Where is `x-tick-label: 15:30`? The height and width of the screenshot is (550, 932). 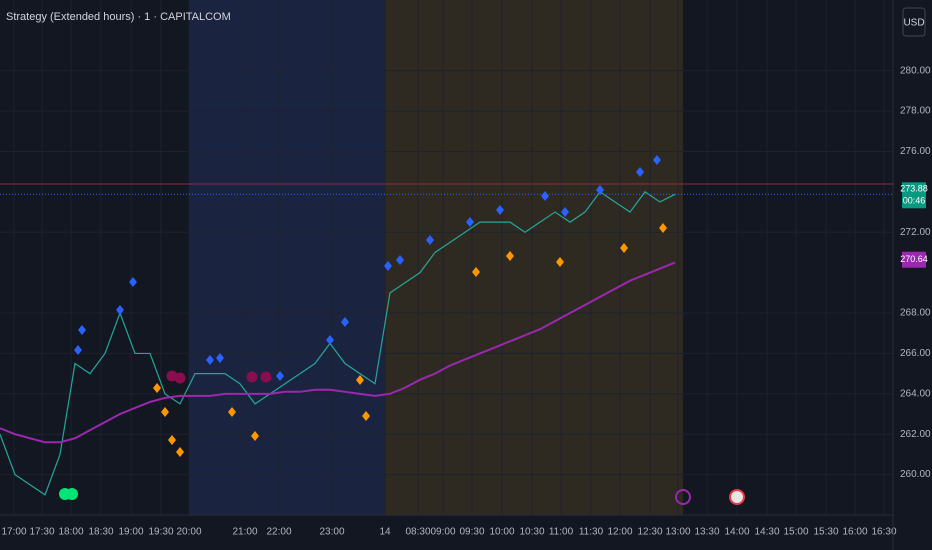 x-tick-label: 15:30 is located at coordinates (825, 532).